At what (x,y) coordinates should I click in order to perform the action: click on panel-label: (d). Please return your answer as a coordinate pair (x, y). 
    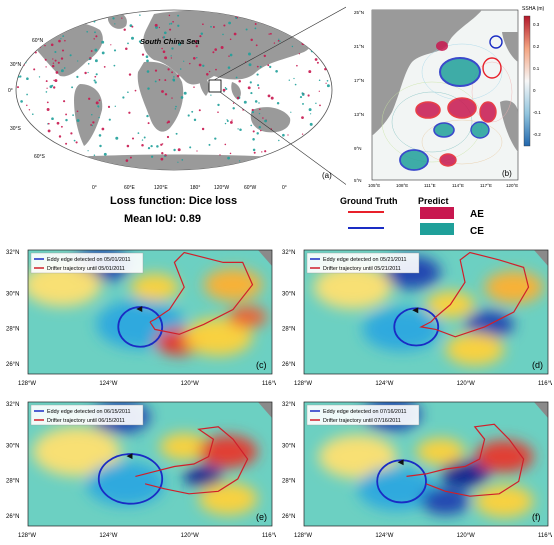
    Looking at the image, I should click on (537, 365).